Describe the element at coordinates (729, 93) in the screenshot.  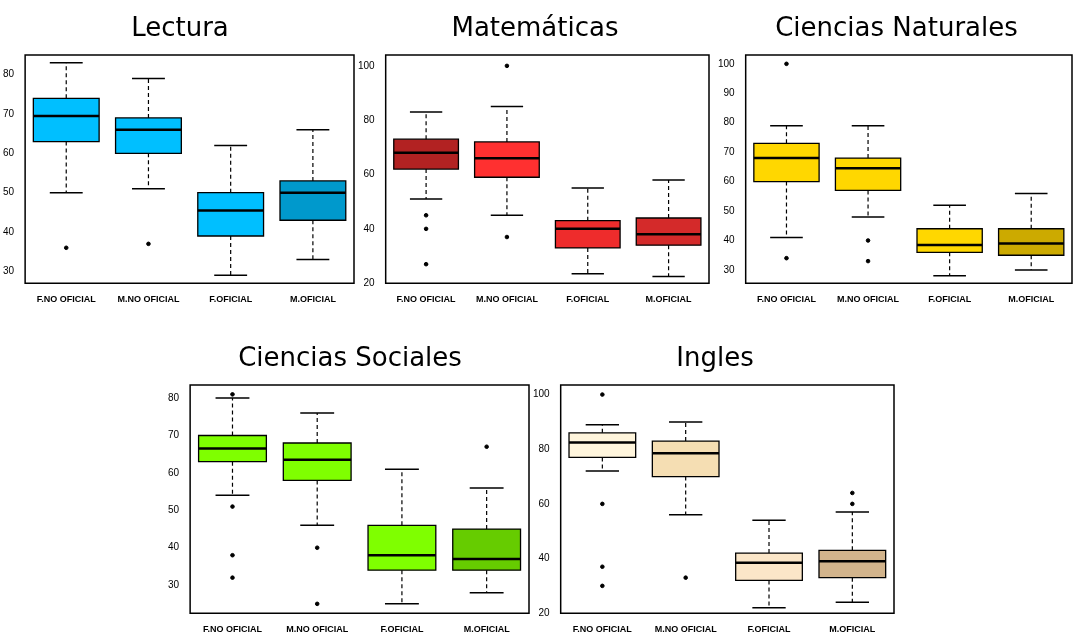
I see `y-tick-label: 90` at that location.